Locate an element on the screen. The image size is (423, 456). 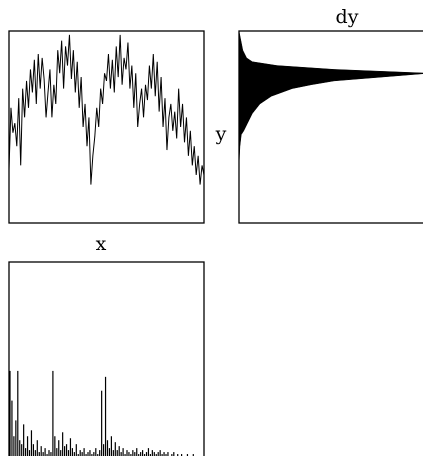
y-marginal-title: dy is located at coordinates (347, 17).